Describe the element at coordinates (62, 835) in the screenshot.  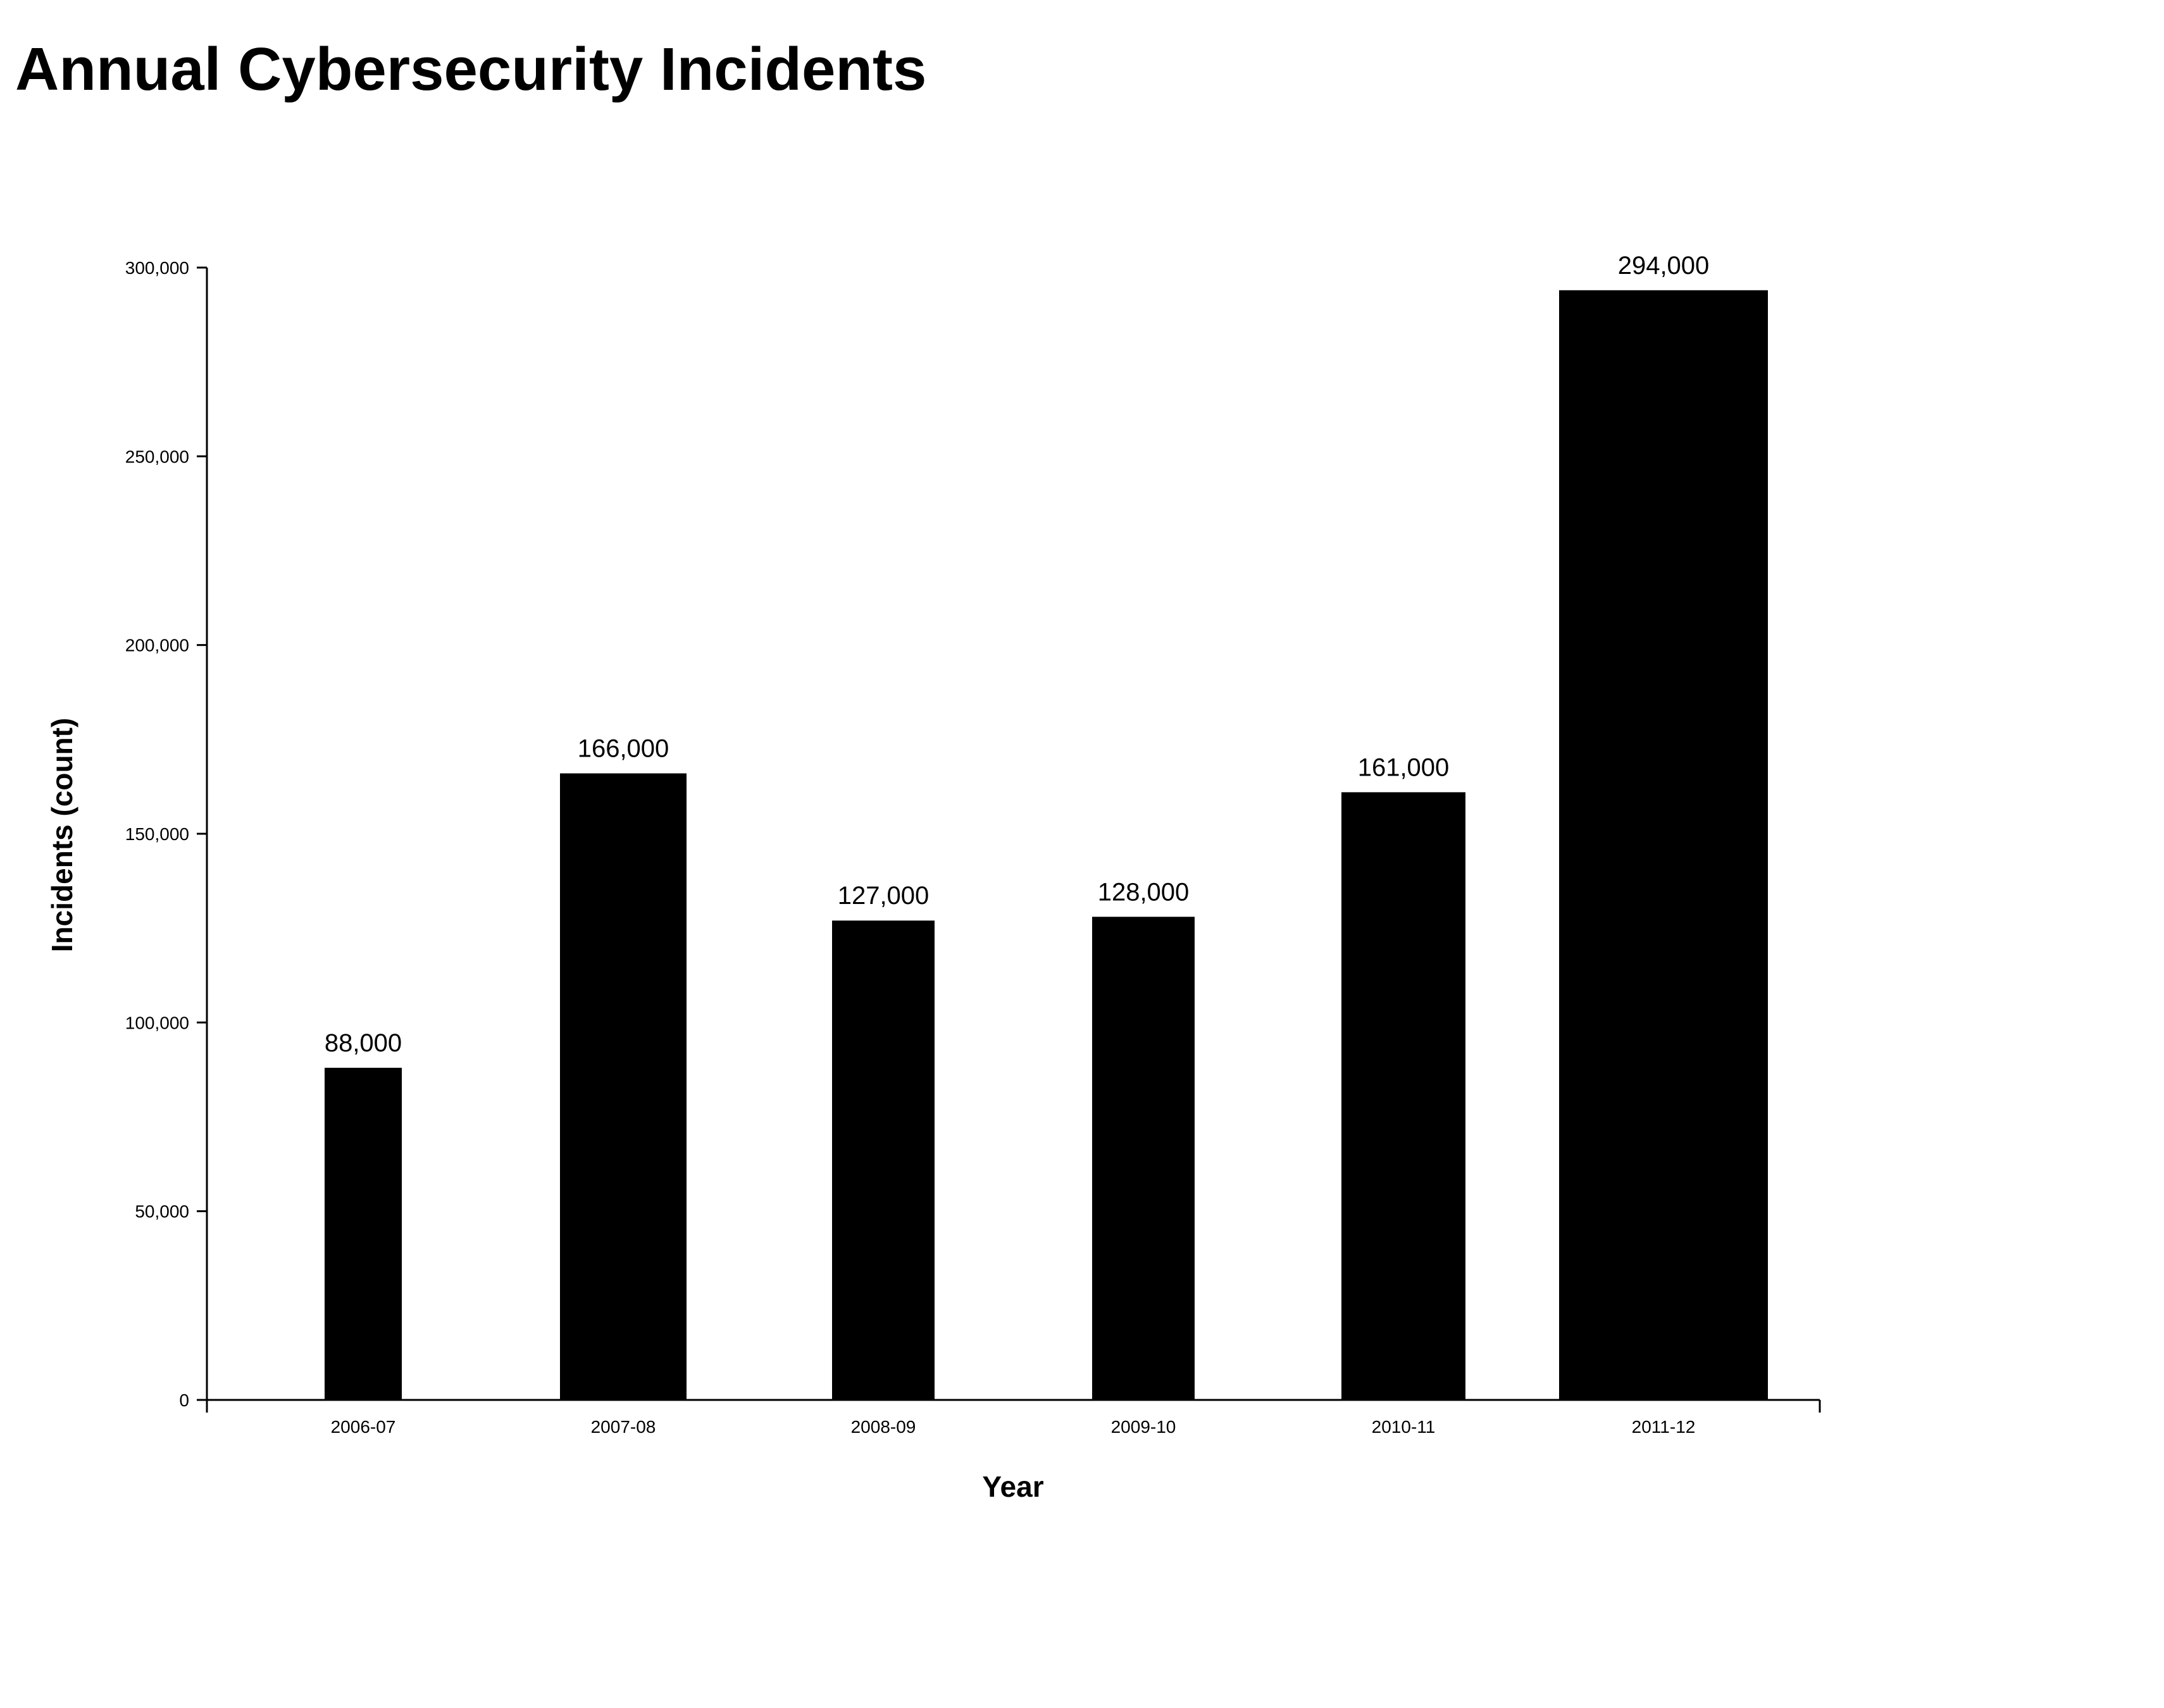
I see `y-axis-title: Incidents (count)` at that location.